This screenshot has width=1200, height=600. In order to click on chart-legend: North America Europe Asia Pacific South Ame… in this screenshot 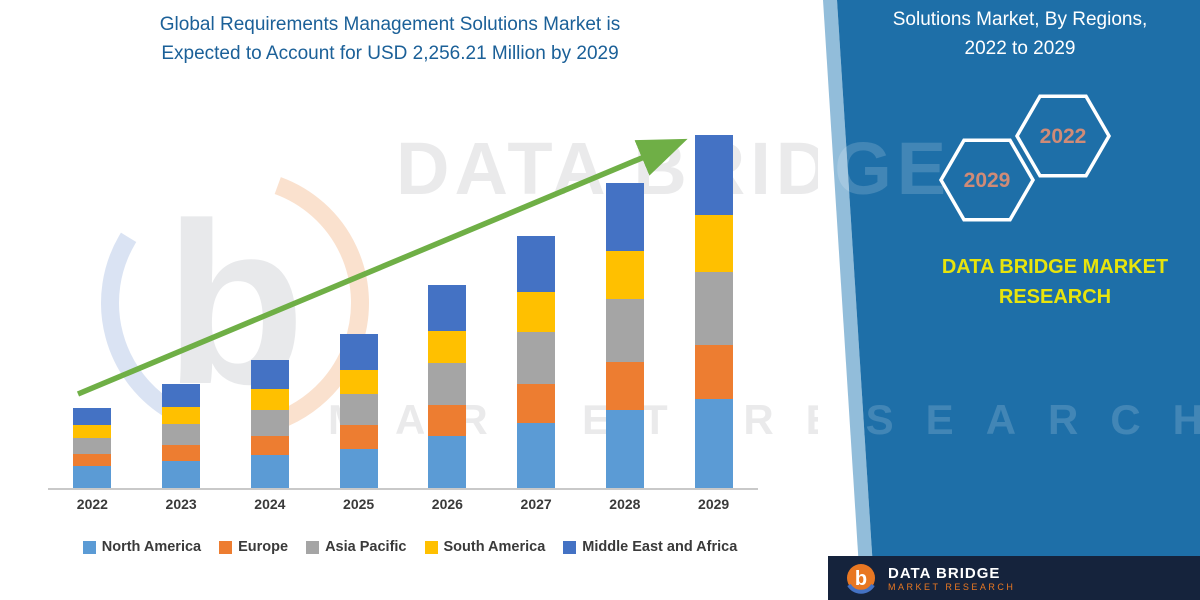, I will do `click(410, 547)`.